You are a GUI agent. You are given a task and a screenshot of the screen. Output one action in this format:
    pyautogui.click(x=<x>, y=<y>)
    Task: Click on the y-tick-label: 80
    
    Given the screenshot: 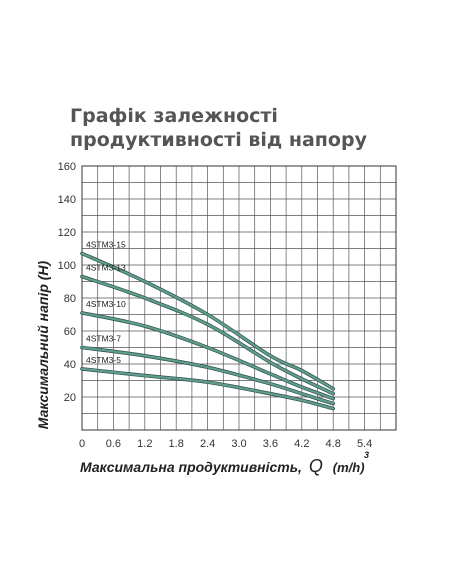 What is the action you would take?
    pyautogui.click(x=70, y=299)
    